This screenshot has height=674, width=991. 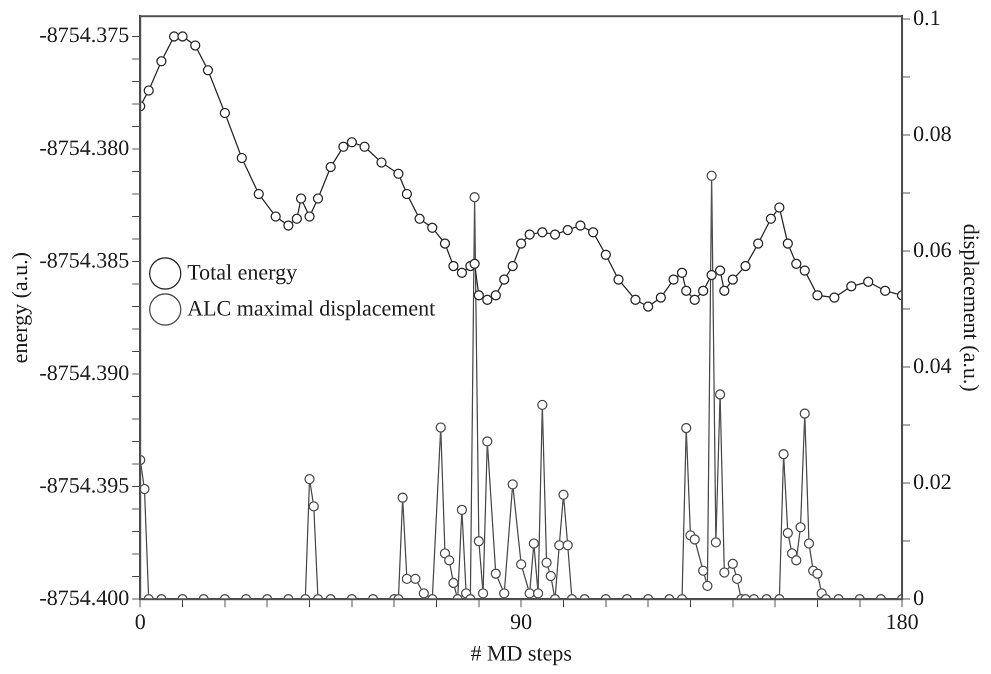 I want to click on y-tick-label: -8754.385, so click(x=84, y=259).